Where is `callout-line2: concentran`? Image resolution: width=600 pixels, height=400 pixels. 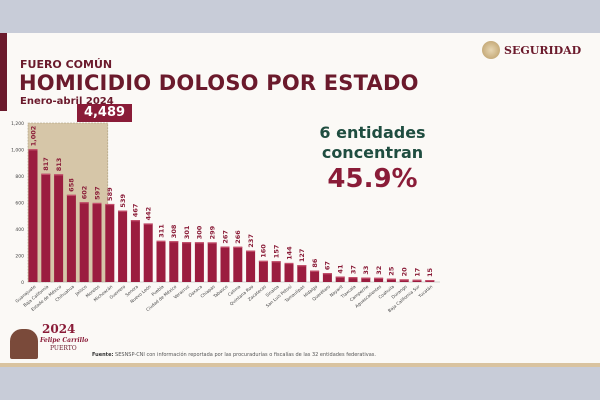
callout-line2: concentran is located at coordinates (372, 152).